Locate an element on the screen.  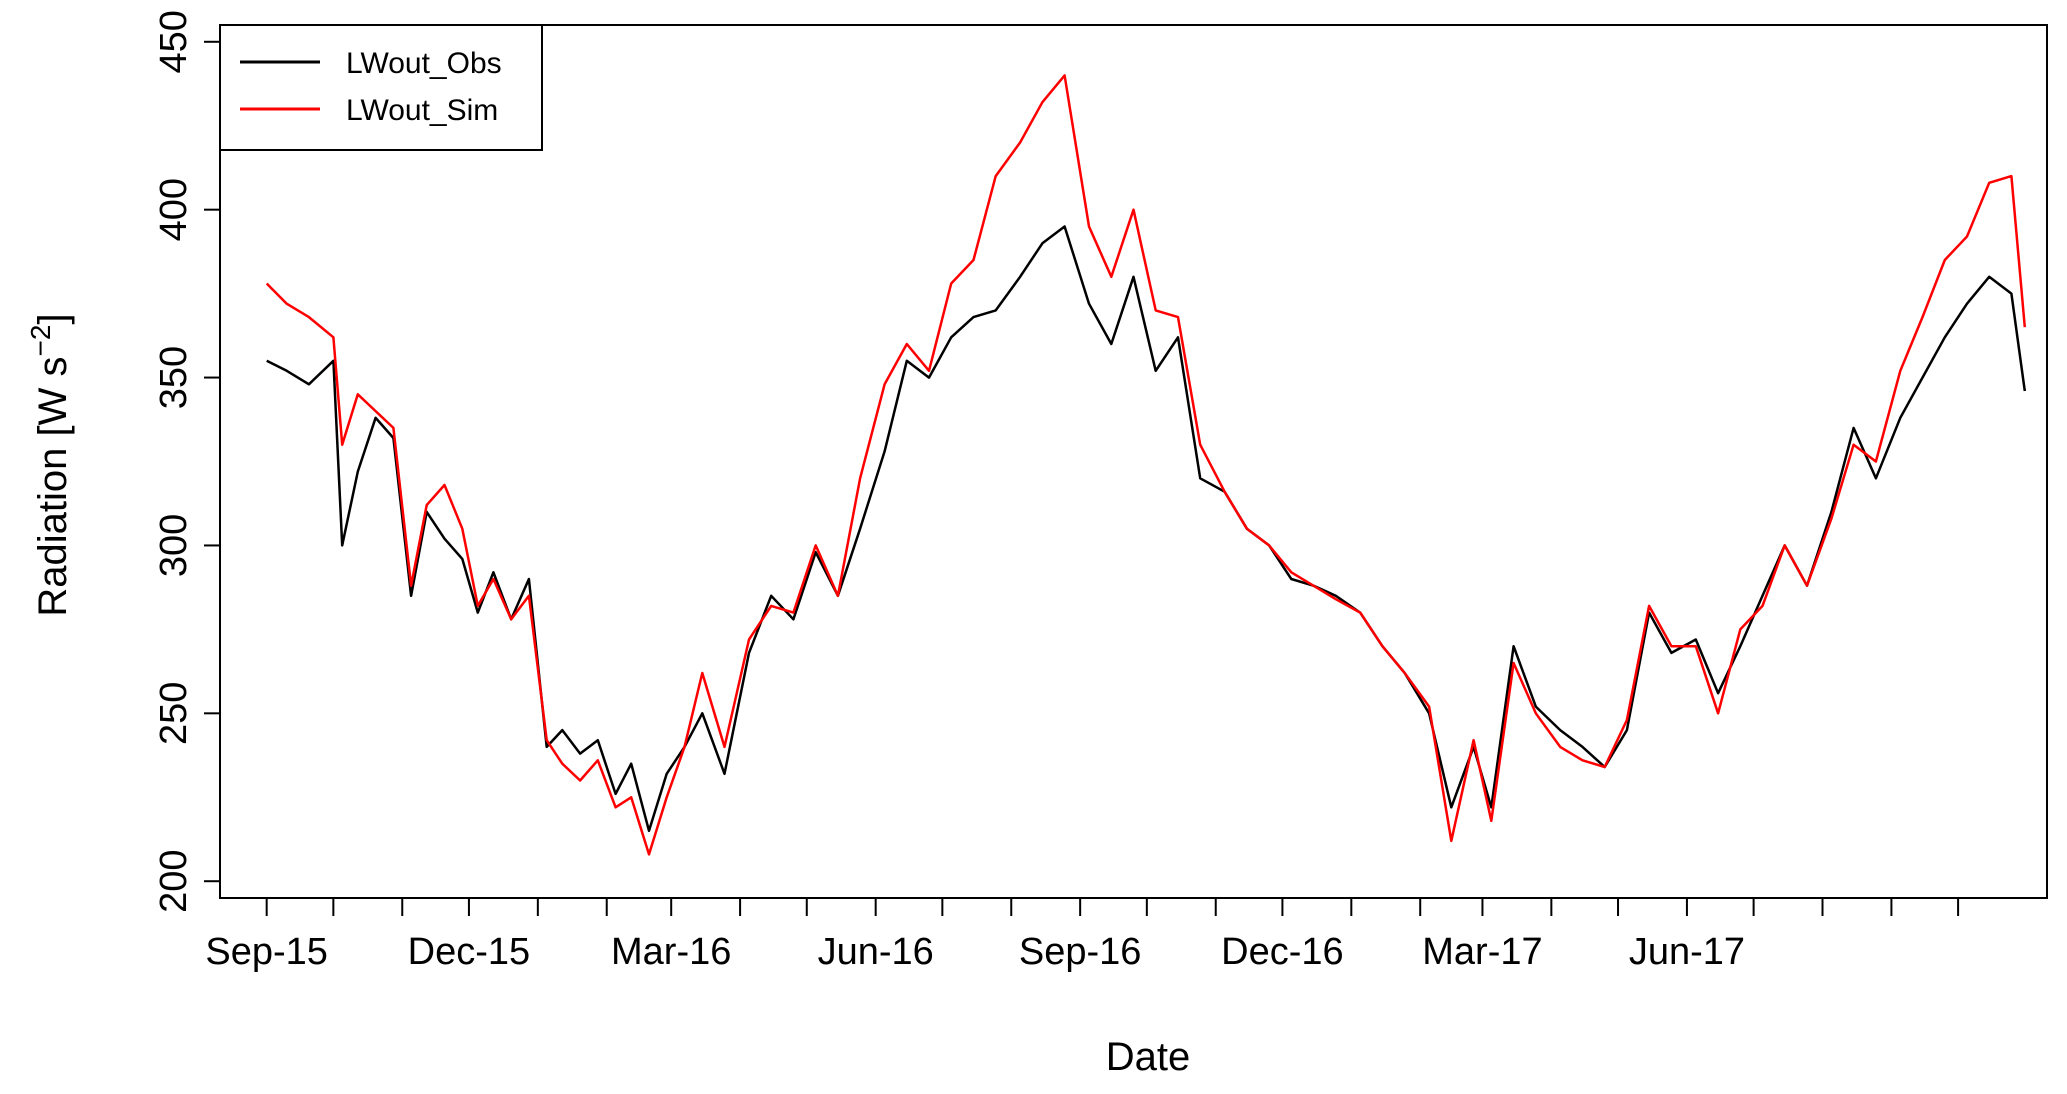
y-axis-title: Radiation [W s−2] is located at coordinates (50, 464).